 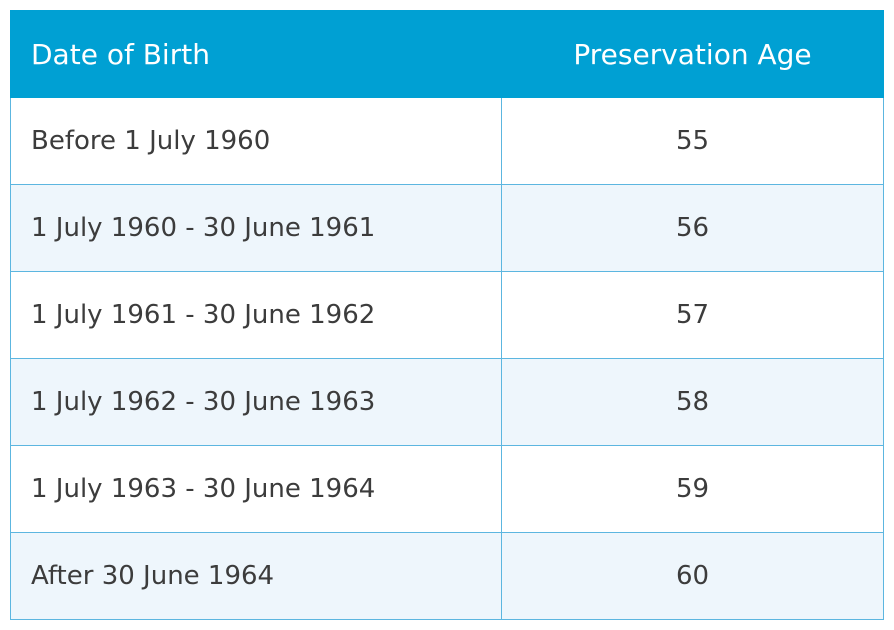 What do you see at coordinates (692, 402) in the screenshot?
I see `age-cell: 58` at bounding box center [692, 402].